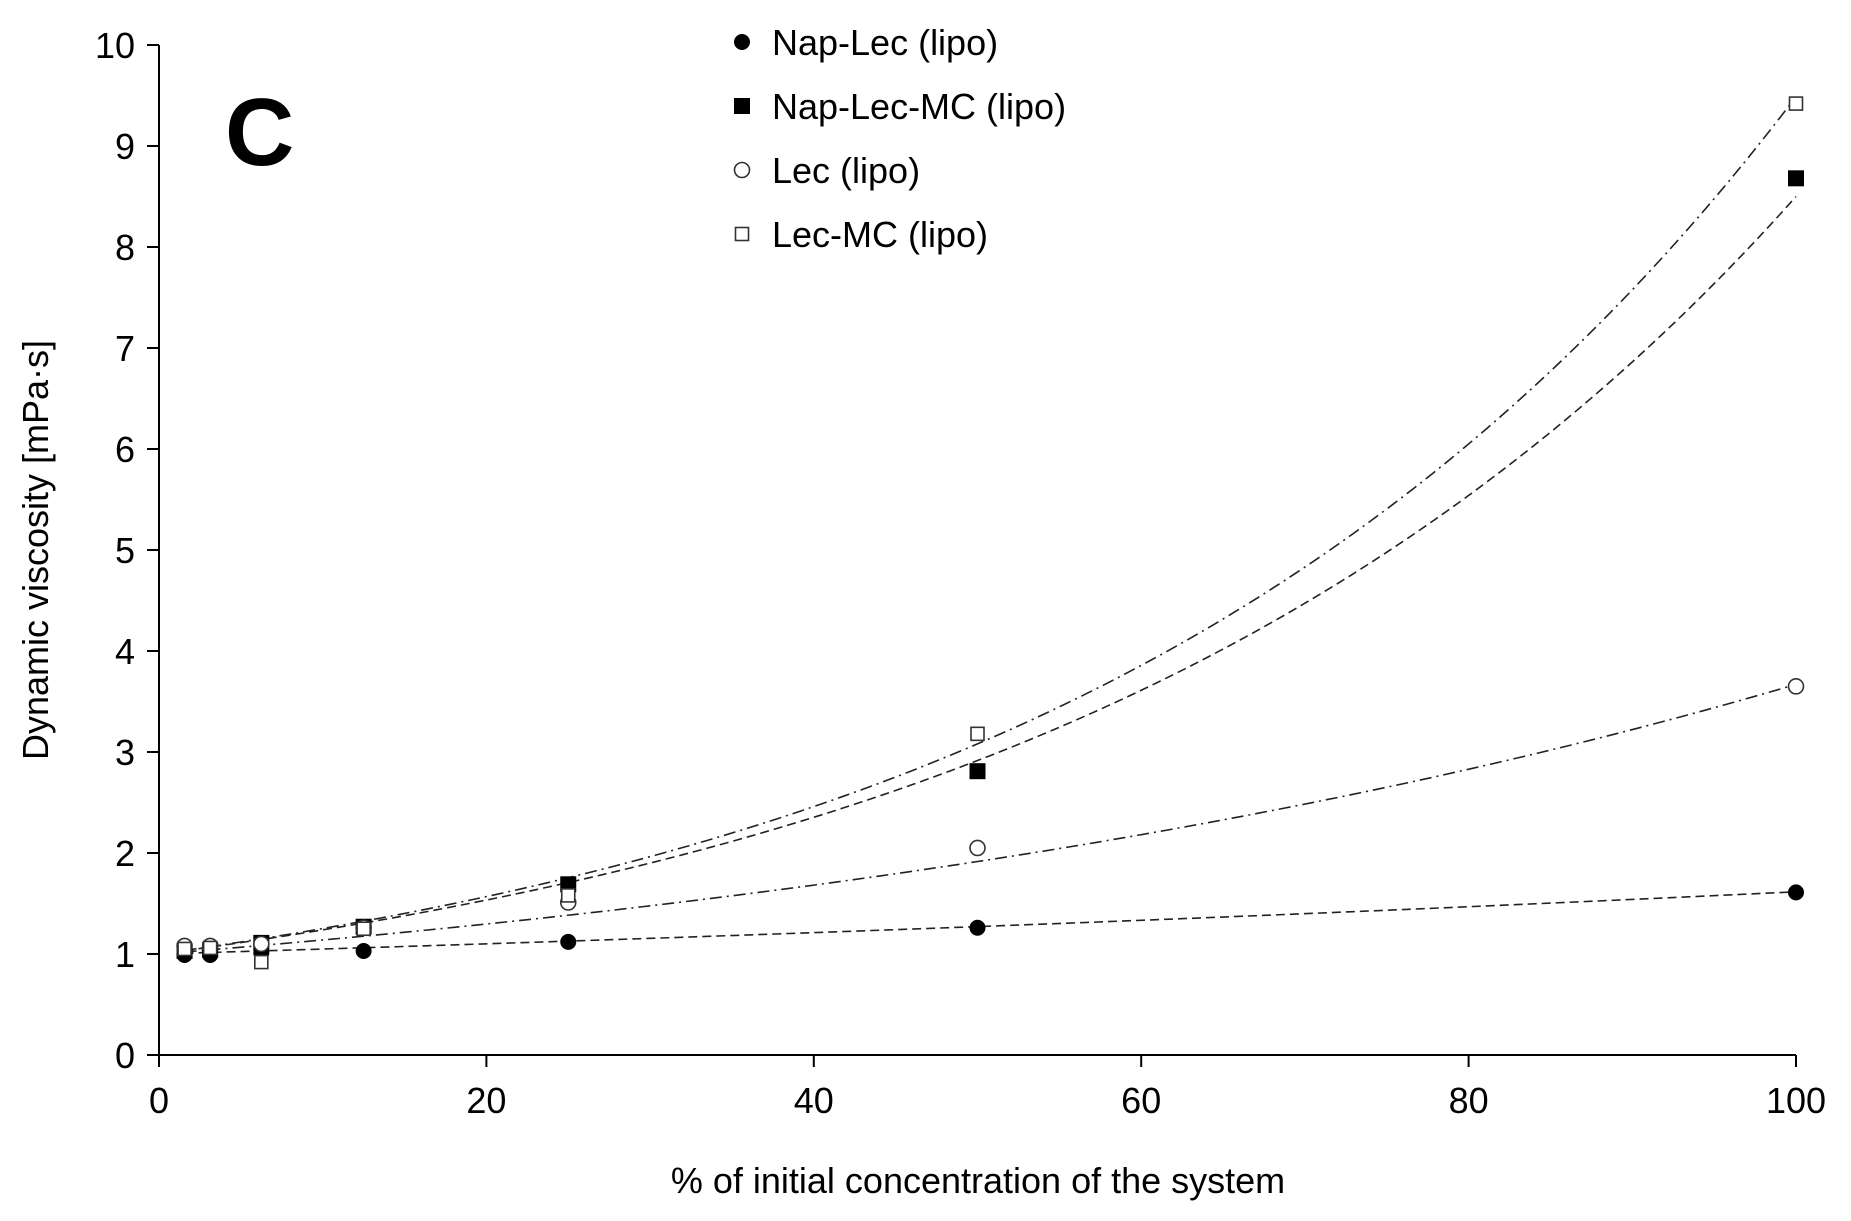 Image resolution: width=1851 pixels, height=1221 pixels. I want to click on x-axis-title: % of initial concentration of the system, so click(978, 1180).